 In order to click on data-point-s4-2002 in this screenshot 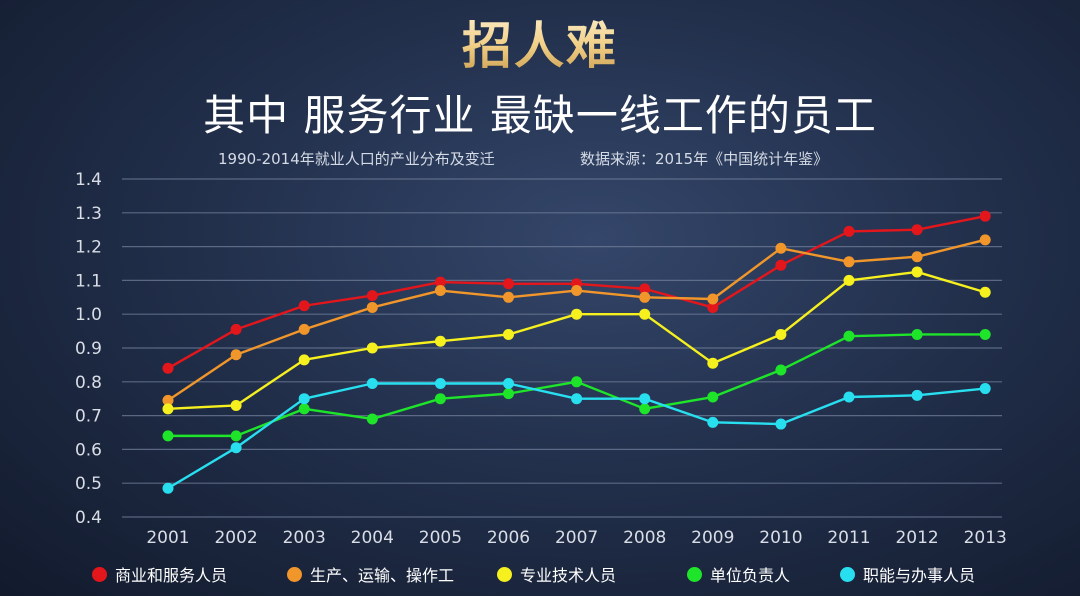, I will do `click(236, 436)`.